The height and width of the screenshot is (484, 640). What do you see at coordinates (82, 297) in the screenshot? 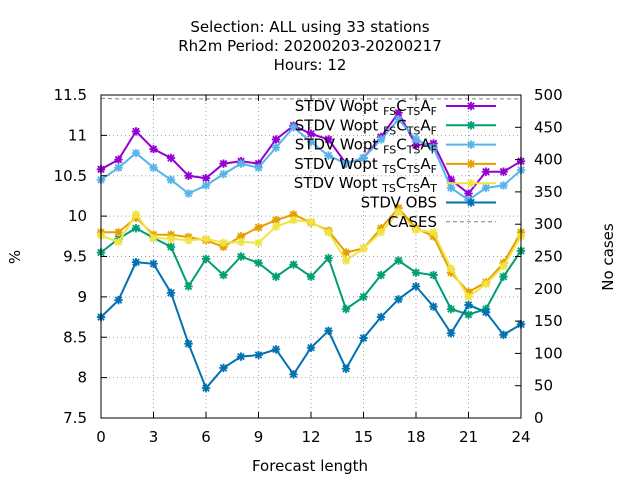
I see `y-tick-label: 9` at bounding box center [82, 297].